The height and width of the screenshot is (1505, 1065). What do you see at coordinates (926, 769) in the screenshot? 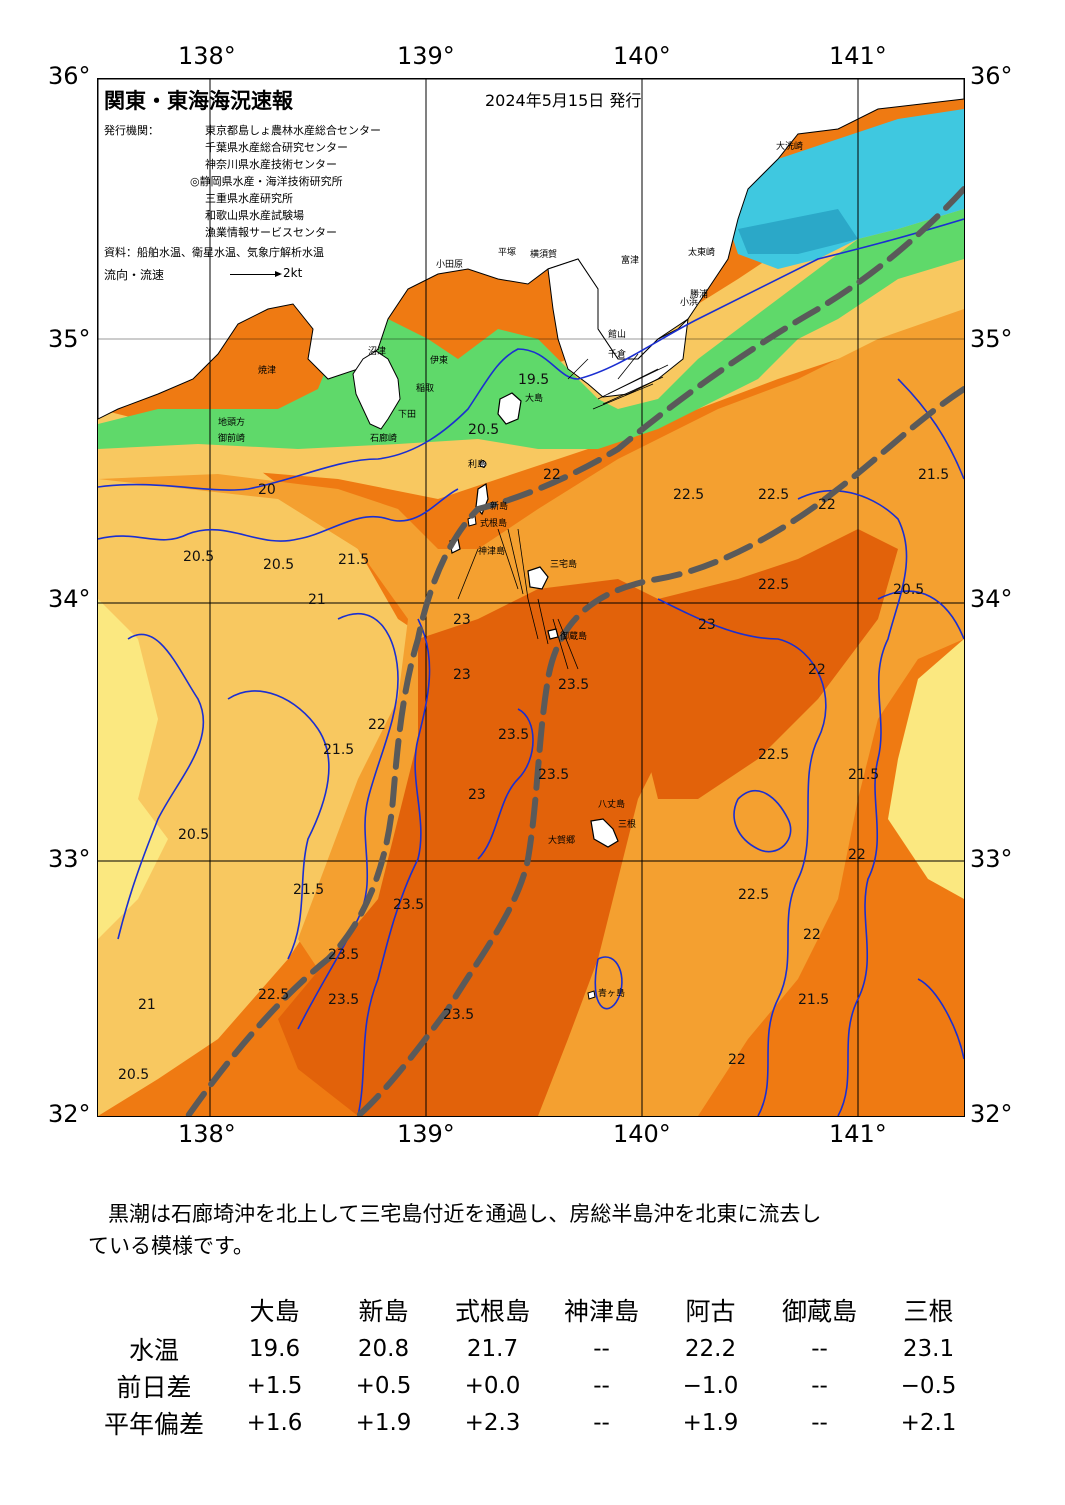
I see `zone-cooler-east` at bounding box center [926, 769].